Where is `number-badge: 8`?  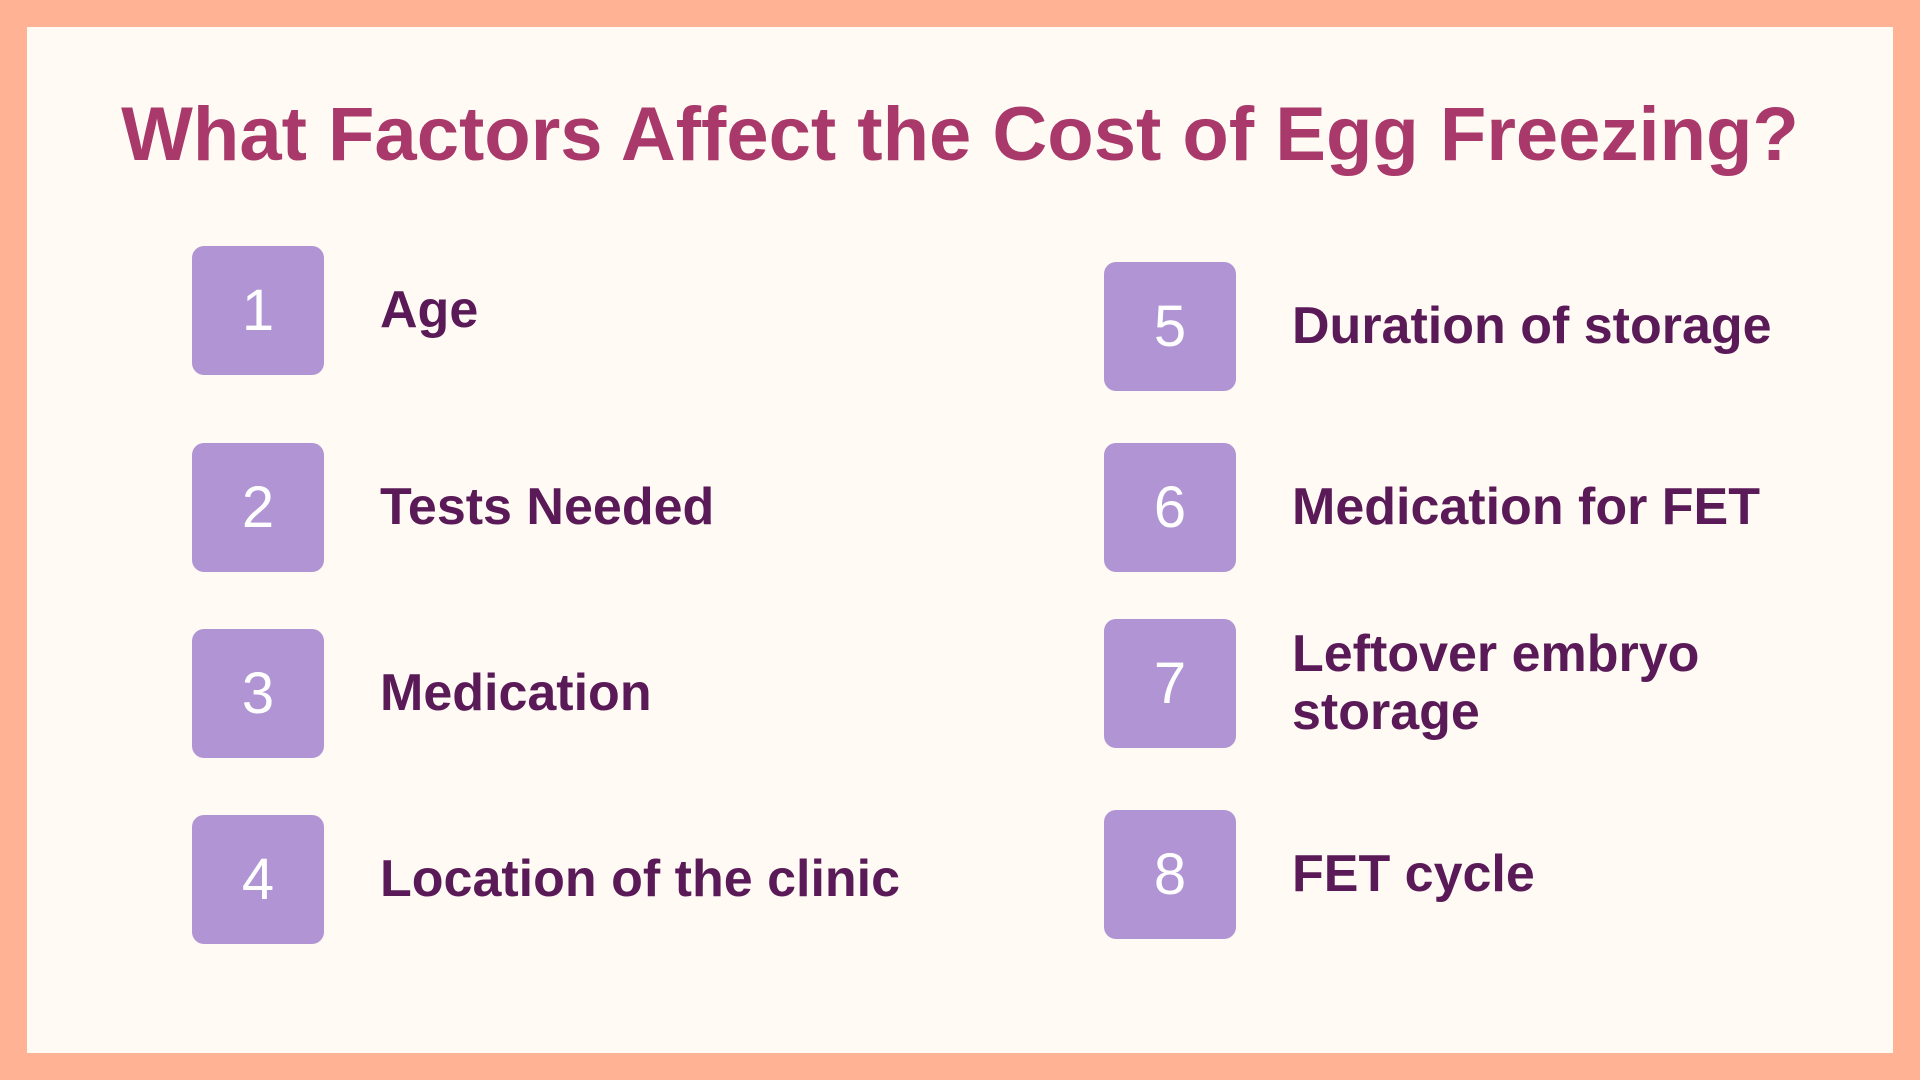 number-badge: 8 is located at coordinates (1170, 874).